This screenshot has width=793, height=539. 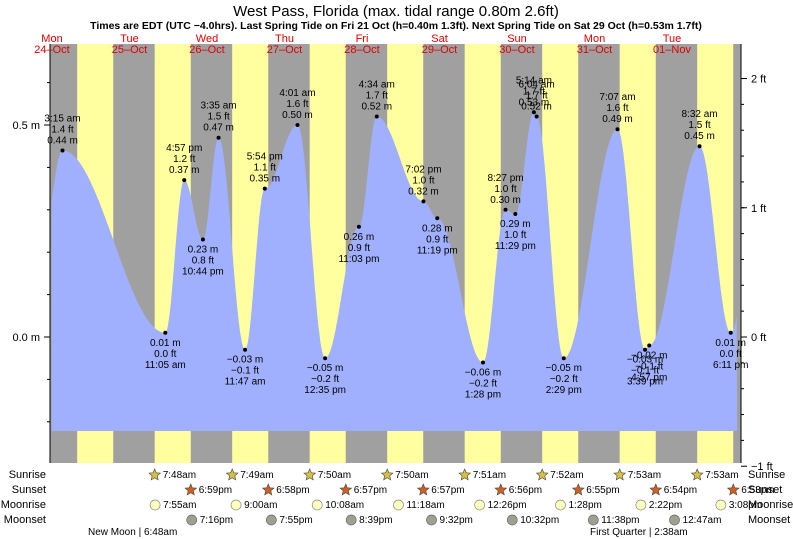 What do you see at coordinates (515, 224) in the screenshot?
I see `tide-m-label: 0.29 m` at bounding box center [515, 224].